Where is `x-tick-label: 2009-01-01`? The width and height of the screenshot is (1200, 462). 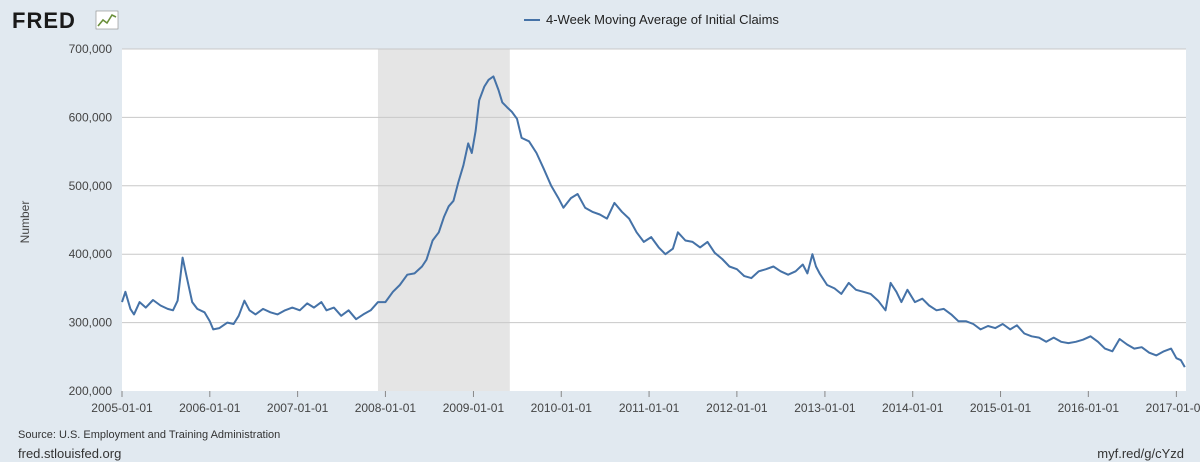
x-tick-label: 2009-01-01 is located at coordinates (474, 408).